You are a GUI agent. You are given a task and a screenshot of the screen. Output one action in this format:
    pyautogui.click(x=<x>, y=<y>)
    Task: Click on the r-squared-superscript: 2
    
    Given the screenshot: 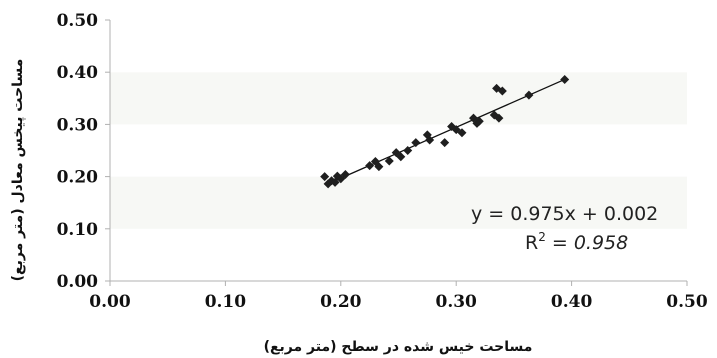 What is the action you would take?
    pyautogui.click(x=542, y=237)
    